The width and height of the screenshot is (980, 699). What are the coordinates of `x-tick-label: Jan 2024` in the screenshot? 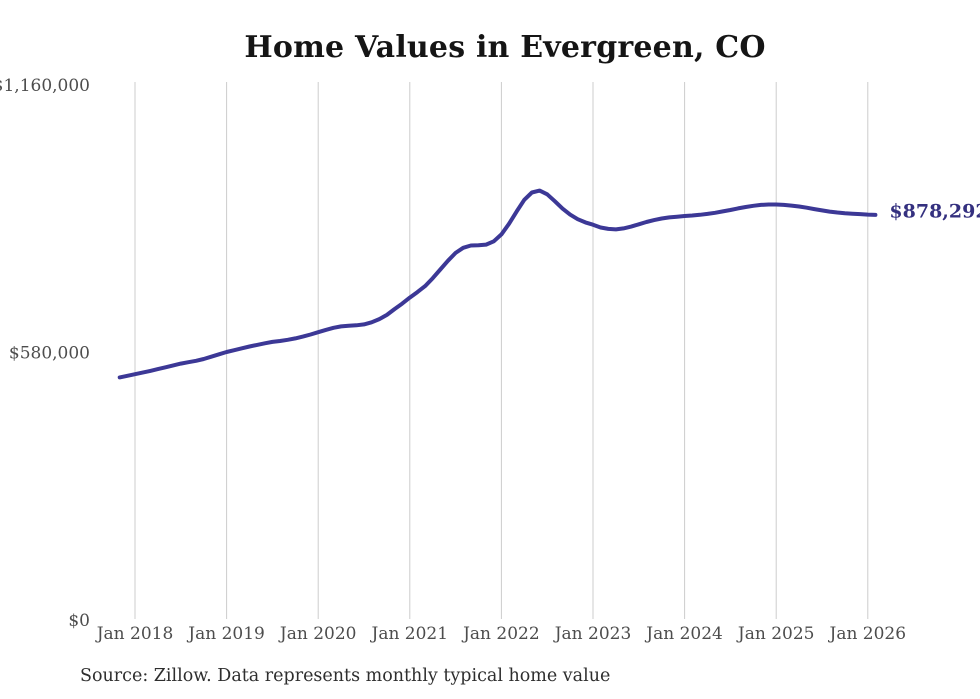 It's located at (683, 634).